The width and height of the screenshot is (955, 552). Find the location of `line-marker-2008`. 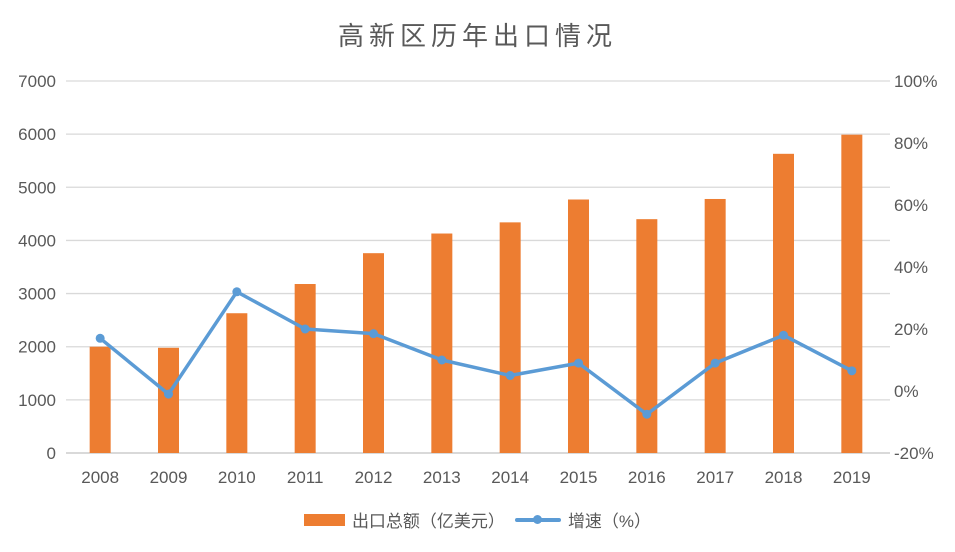

line-marker-2008 is located at coordinates (100, 338).